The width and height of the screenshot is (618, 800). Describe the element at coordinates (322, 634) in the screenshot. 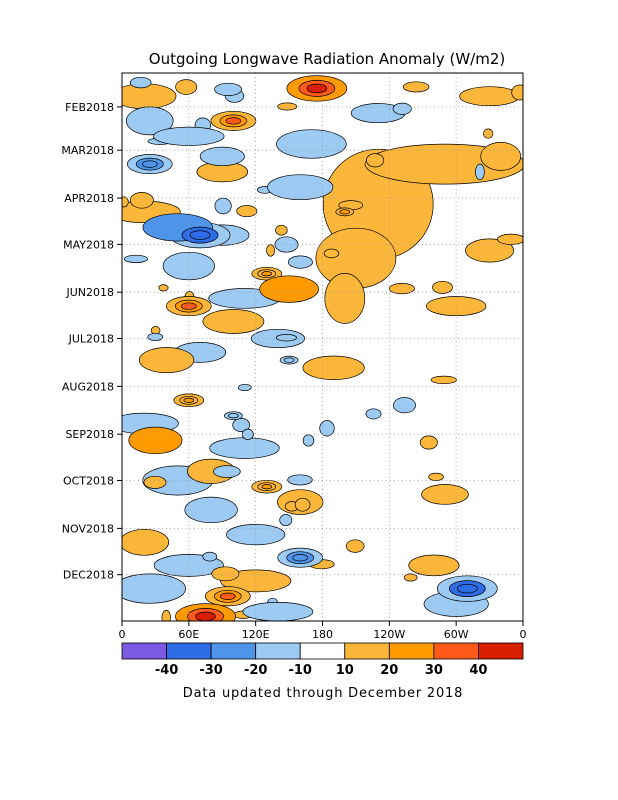

I see `x-tick-label: 180` at that location.